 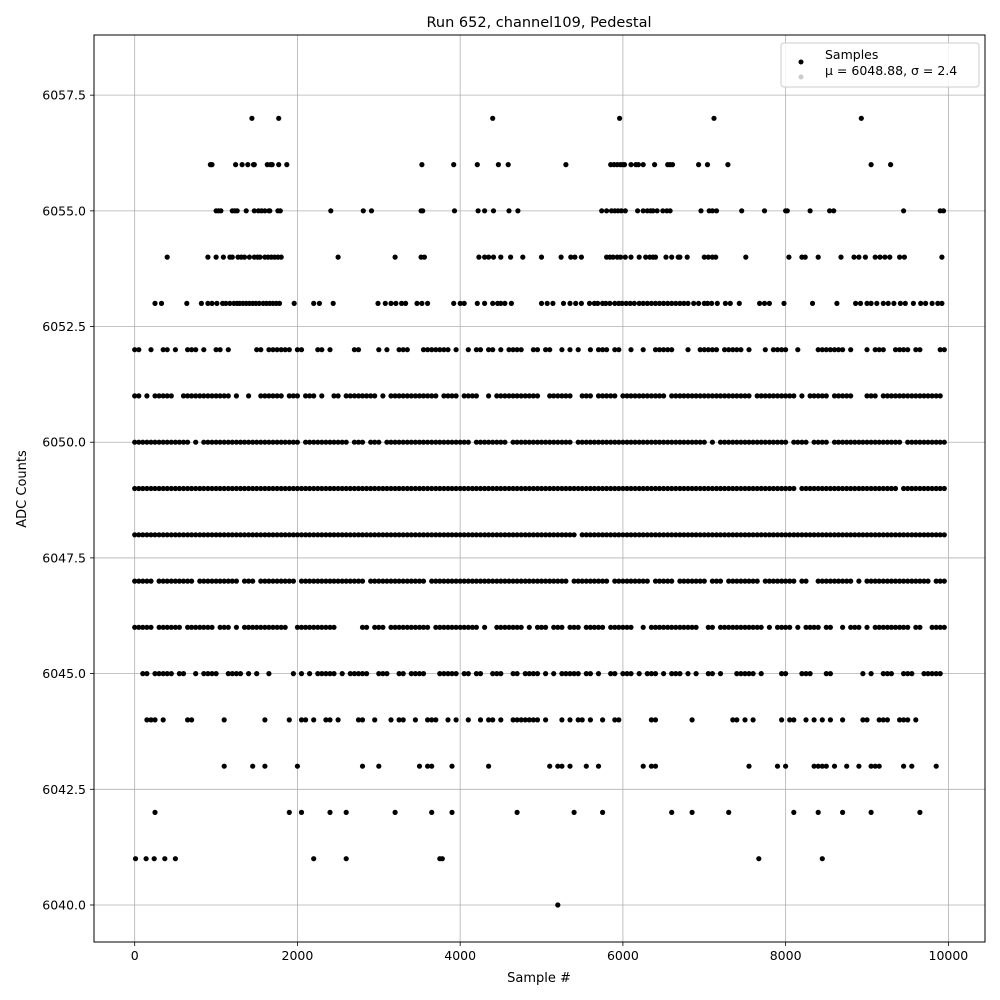 What do you see at coordinates (801, 77) in the screenshot?
I see `legend-marker-stats` at bounding box center [801, 77].